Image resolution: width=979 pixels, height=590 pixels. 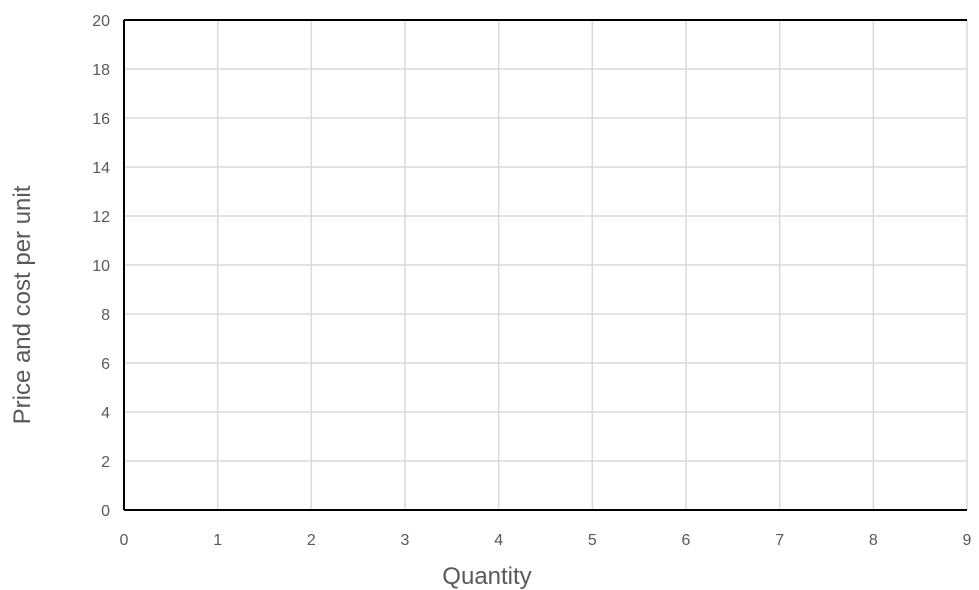 What do you see at coordinates (967, 540) in the screenshot?
I see `x-tick-label: 9` at bounding box center [967, 540].